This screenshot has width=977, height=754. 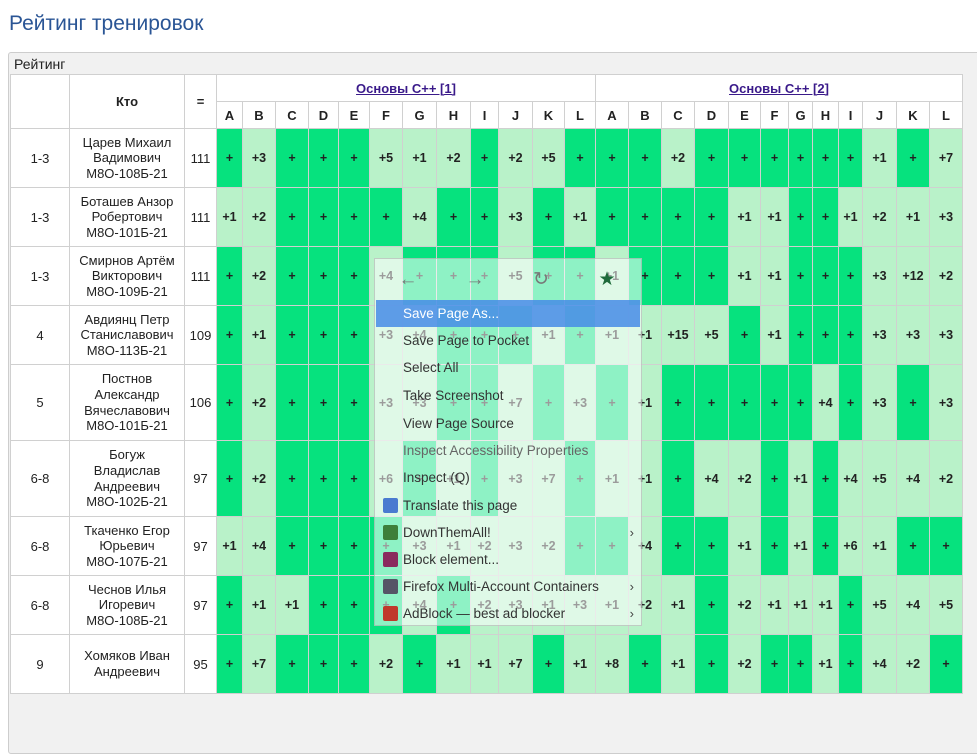 What do you see at coordinates (612, 664) in the screenshot?
I see `score-cell: +8` at bounding box center [612, 664].